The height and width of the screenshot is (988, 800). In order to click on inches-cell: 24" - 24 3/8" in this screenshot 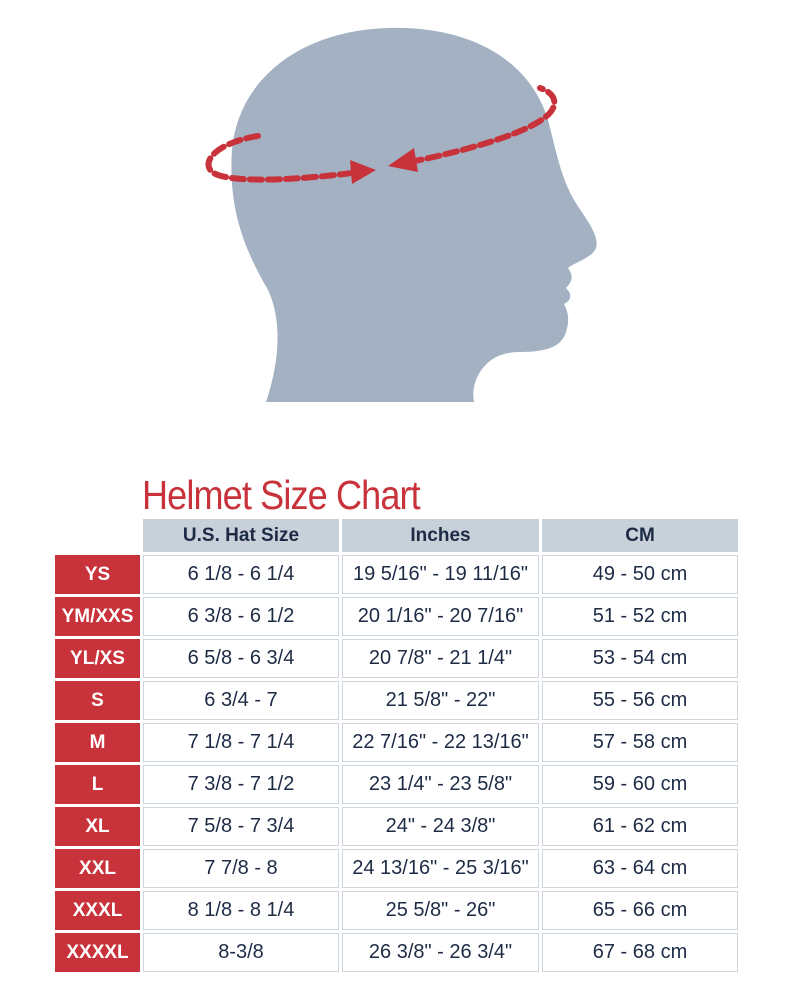, I will do `click(440, 826)`.